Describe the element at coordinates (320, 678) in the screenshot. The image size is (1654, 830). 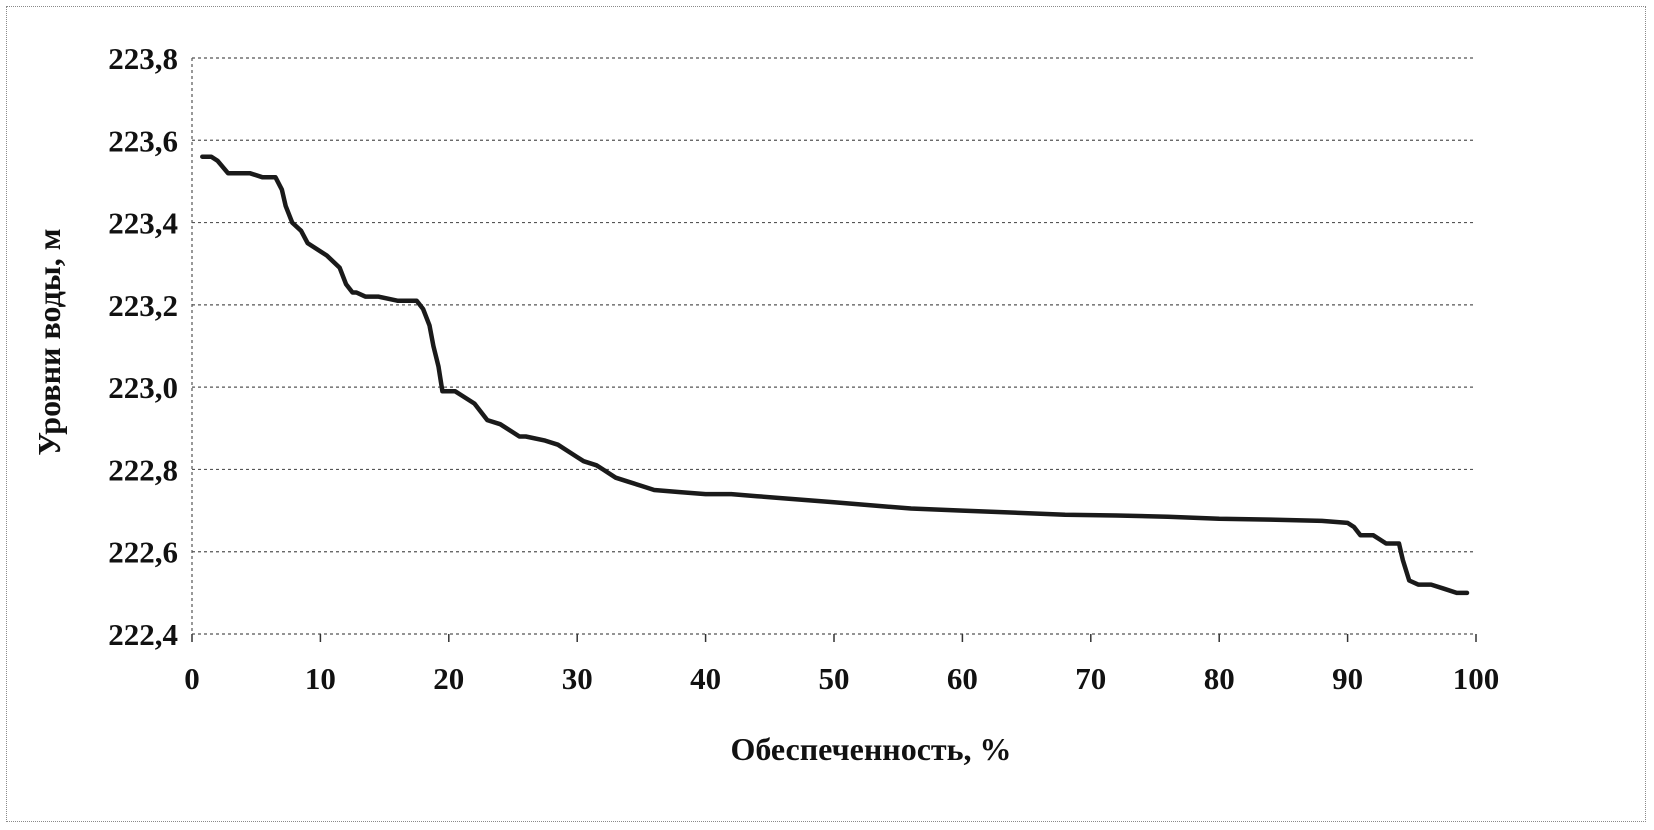
I see `x-tick-label: 10` at that location.